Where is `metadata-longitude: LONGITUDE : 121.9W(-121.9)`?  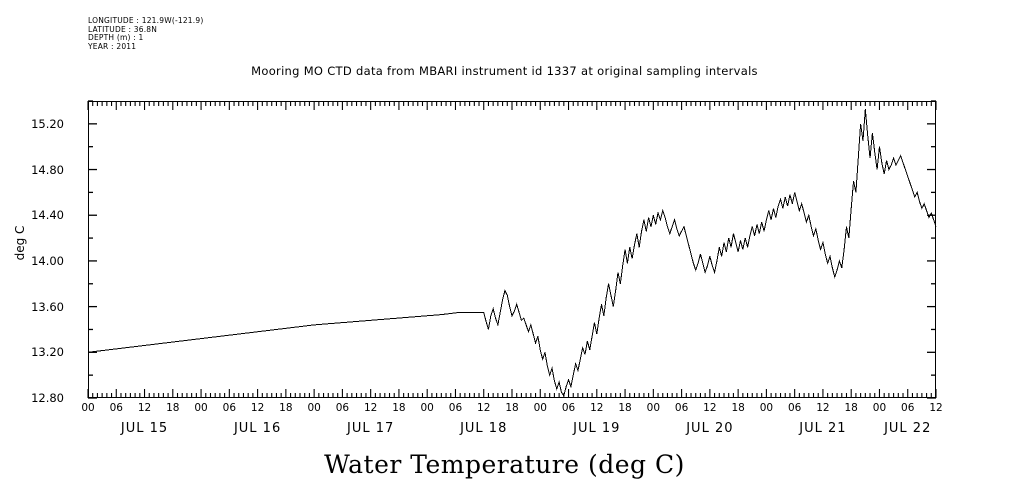 metadata-longitude: LONGITUDE : 121.9W(-121.9) is located at coordinates (146, 20).